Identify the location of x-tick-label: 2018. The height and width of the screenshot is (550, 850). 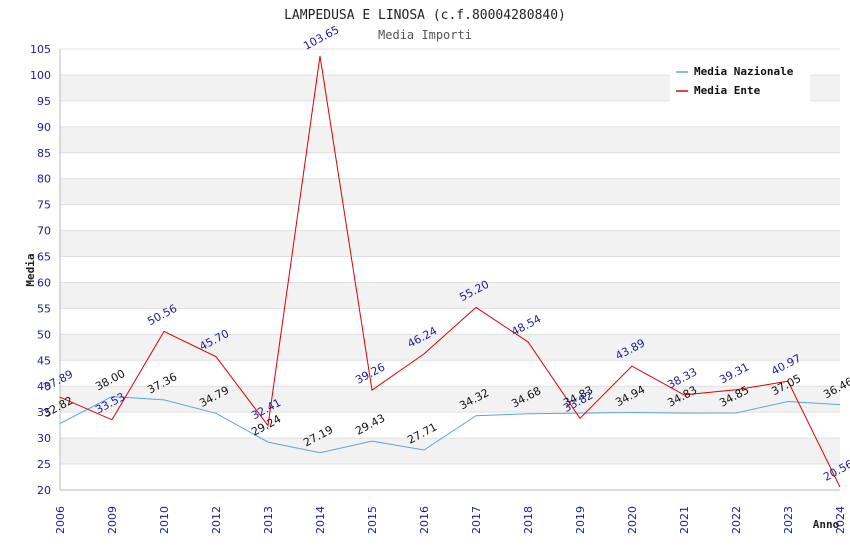
(528, 520).